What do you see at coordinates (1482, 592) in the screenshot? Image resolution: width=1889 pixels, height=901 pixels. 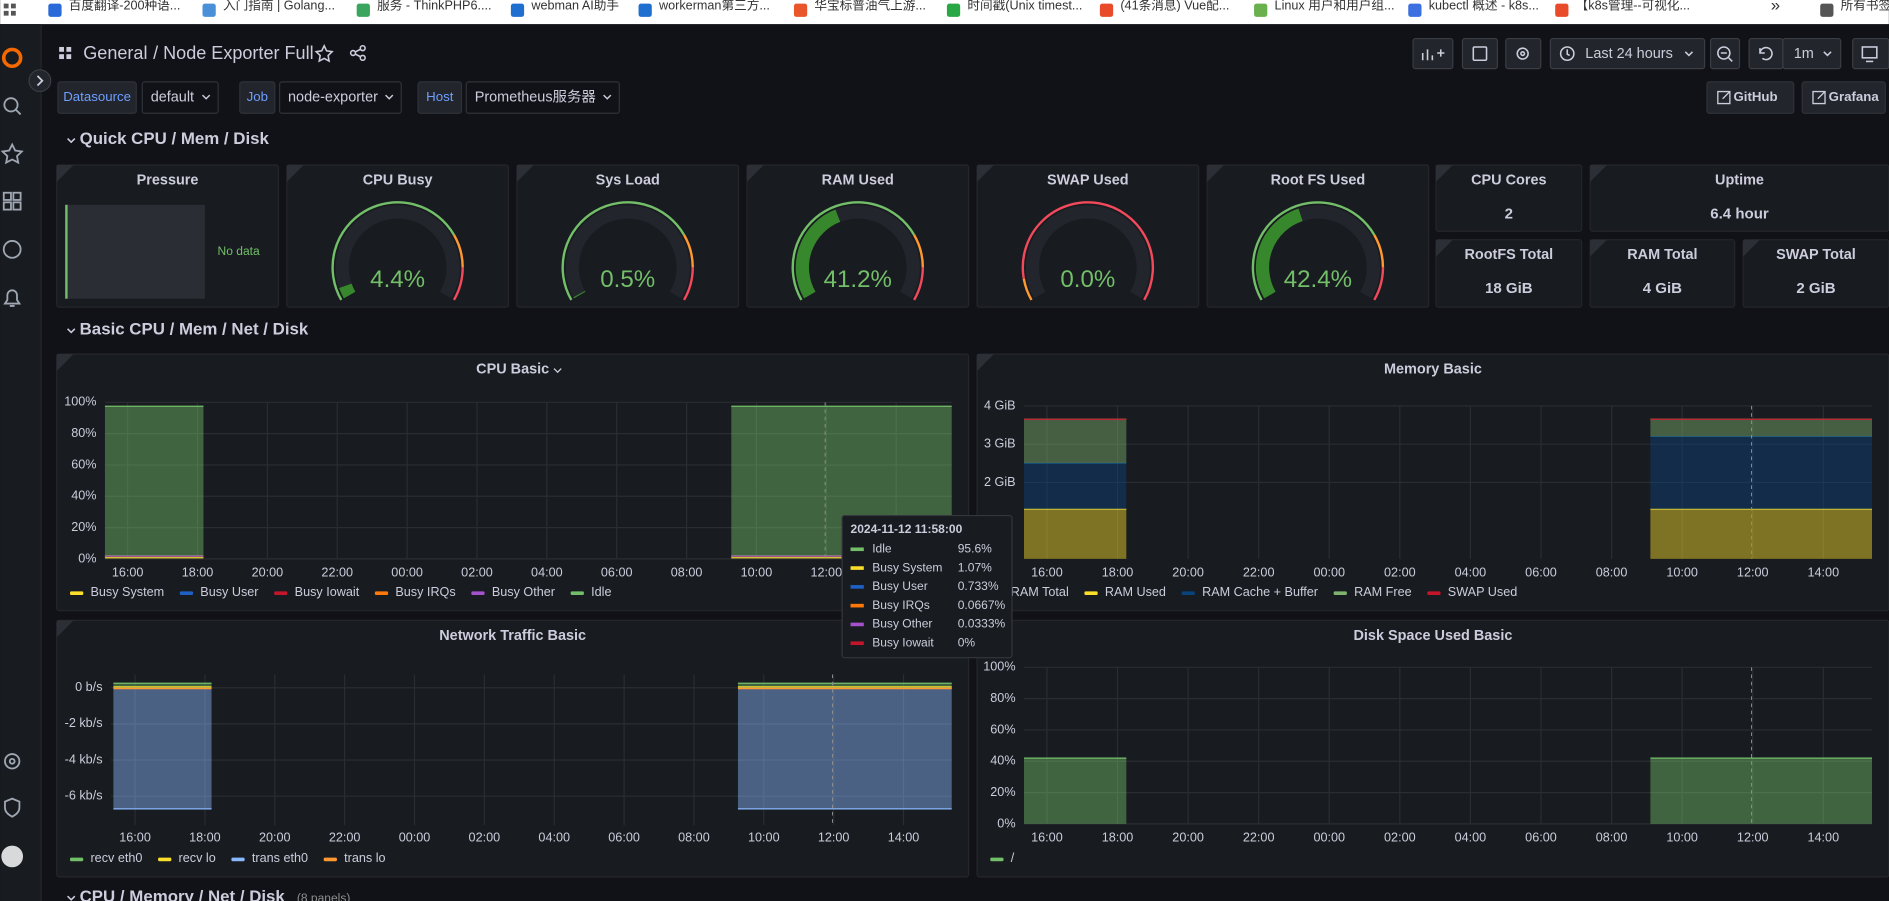 I see `legend-label: SWAP Used` at bounding box center [1482, 592].